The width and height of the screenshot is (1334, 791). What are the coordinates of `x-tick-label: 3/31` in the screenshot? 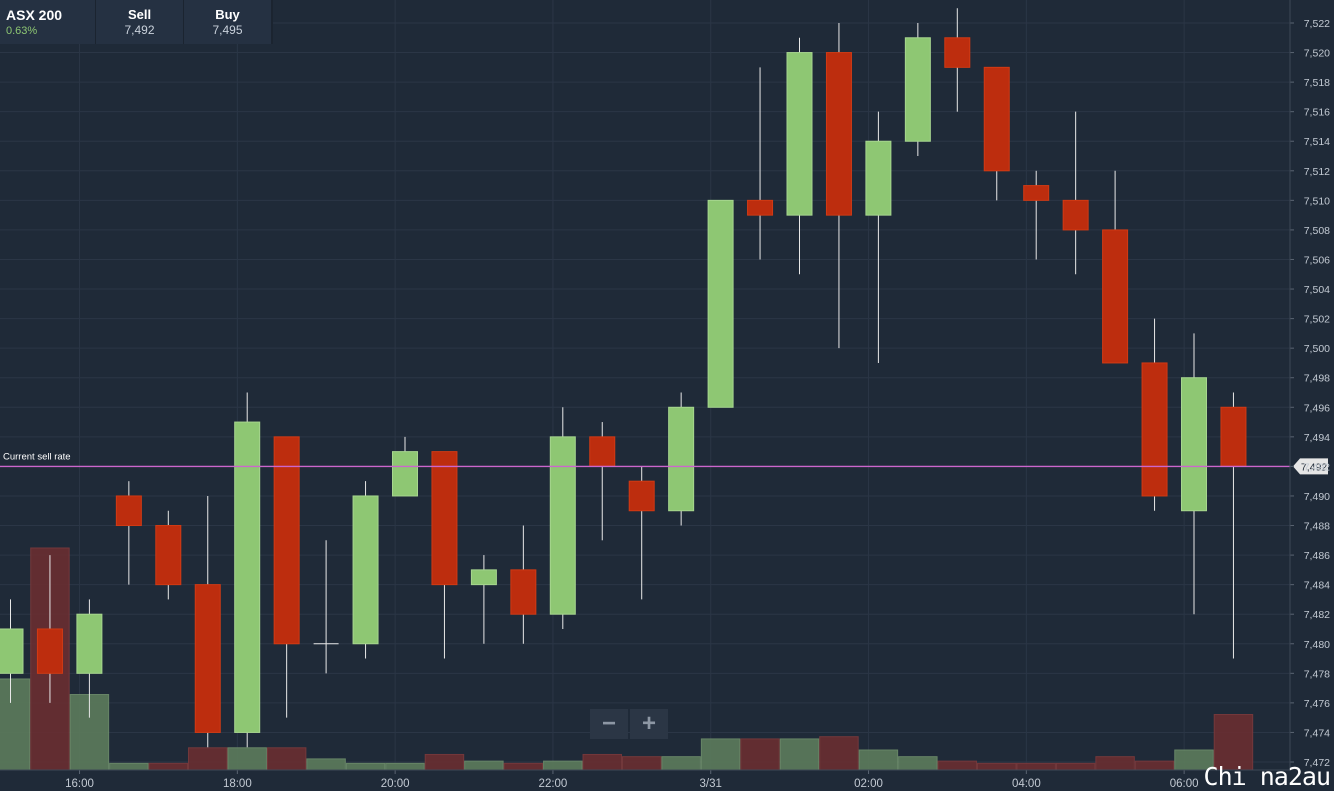 It's located at (711, 784).